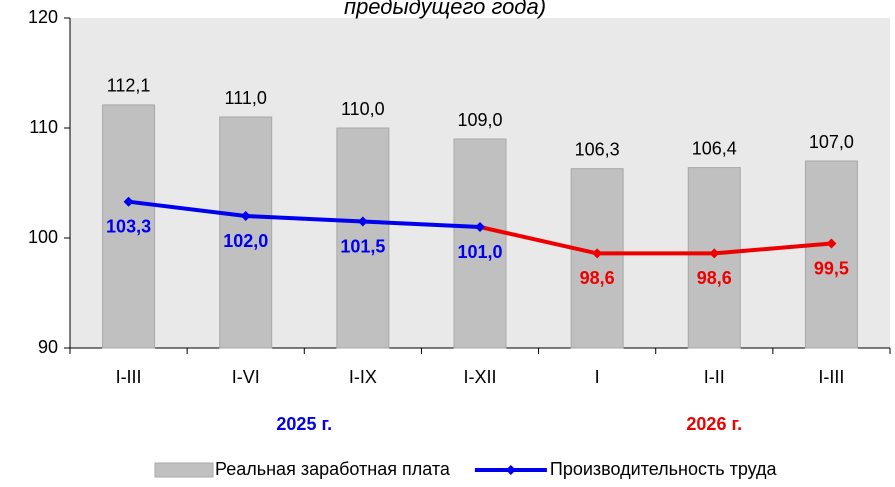 Image resolution: width=895 pixels, height=487 pixels. Describe the element at coordinates (714, 424) in the screenshot. I see `group-label: 2026 г.` at that location.